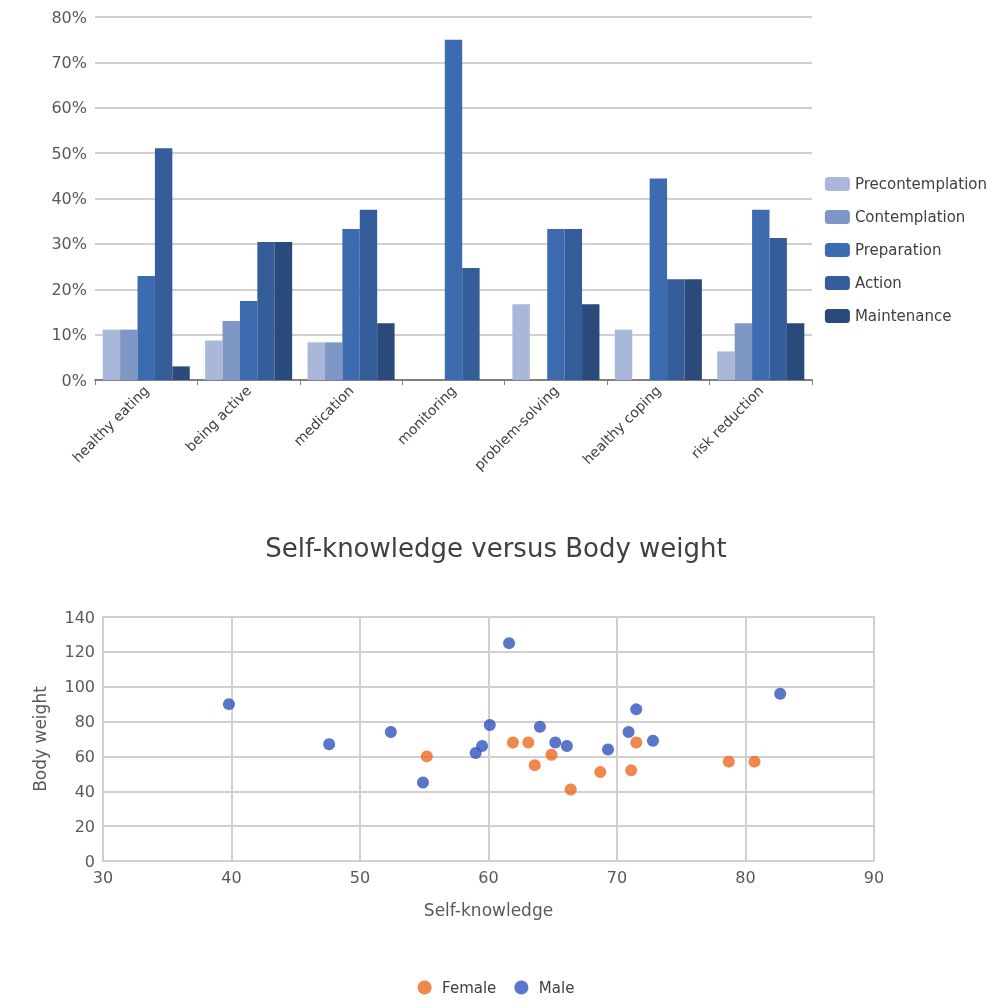 This screenshot has height=1005, width=992. Describe the element at coordinates (69, 153) in the screenshot. I see `y-tick-label: 50%` at that location.